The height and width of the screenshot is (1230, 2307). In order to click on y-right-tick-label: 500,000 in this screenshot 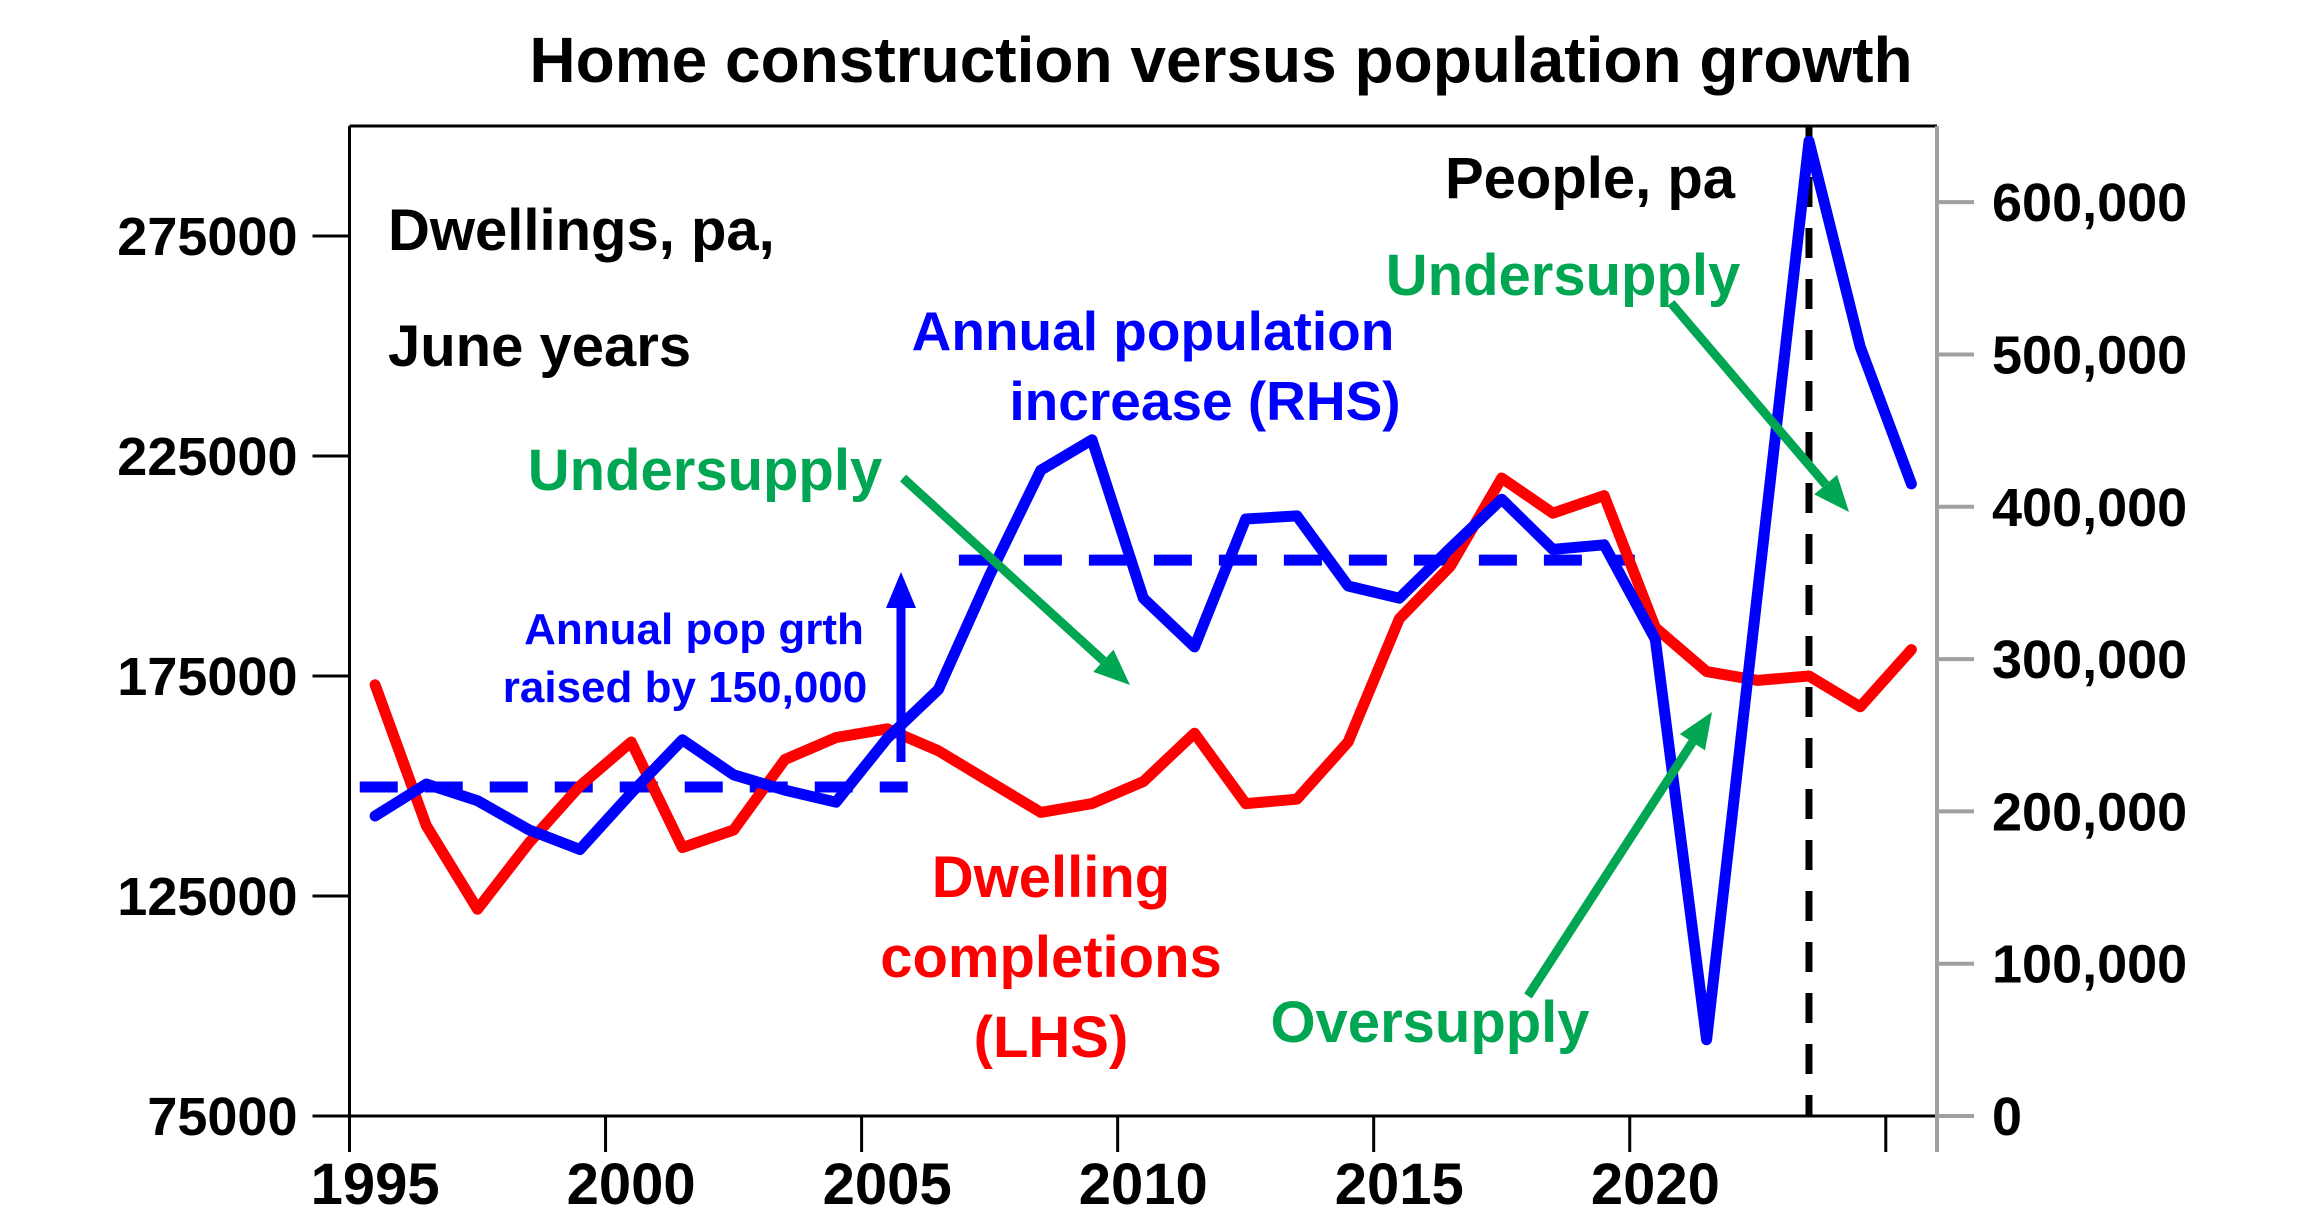, I will do `click(2089, 355)`.